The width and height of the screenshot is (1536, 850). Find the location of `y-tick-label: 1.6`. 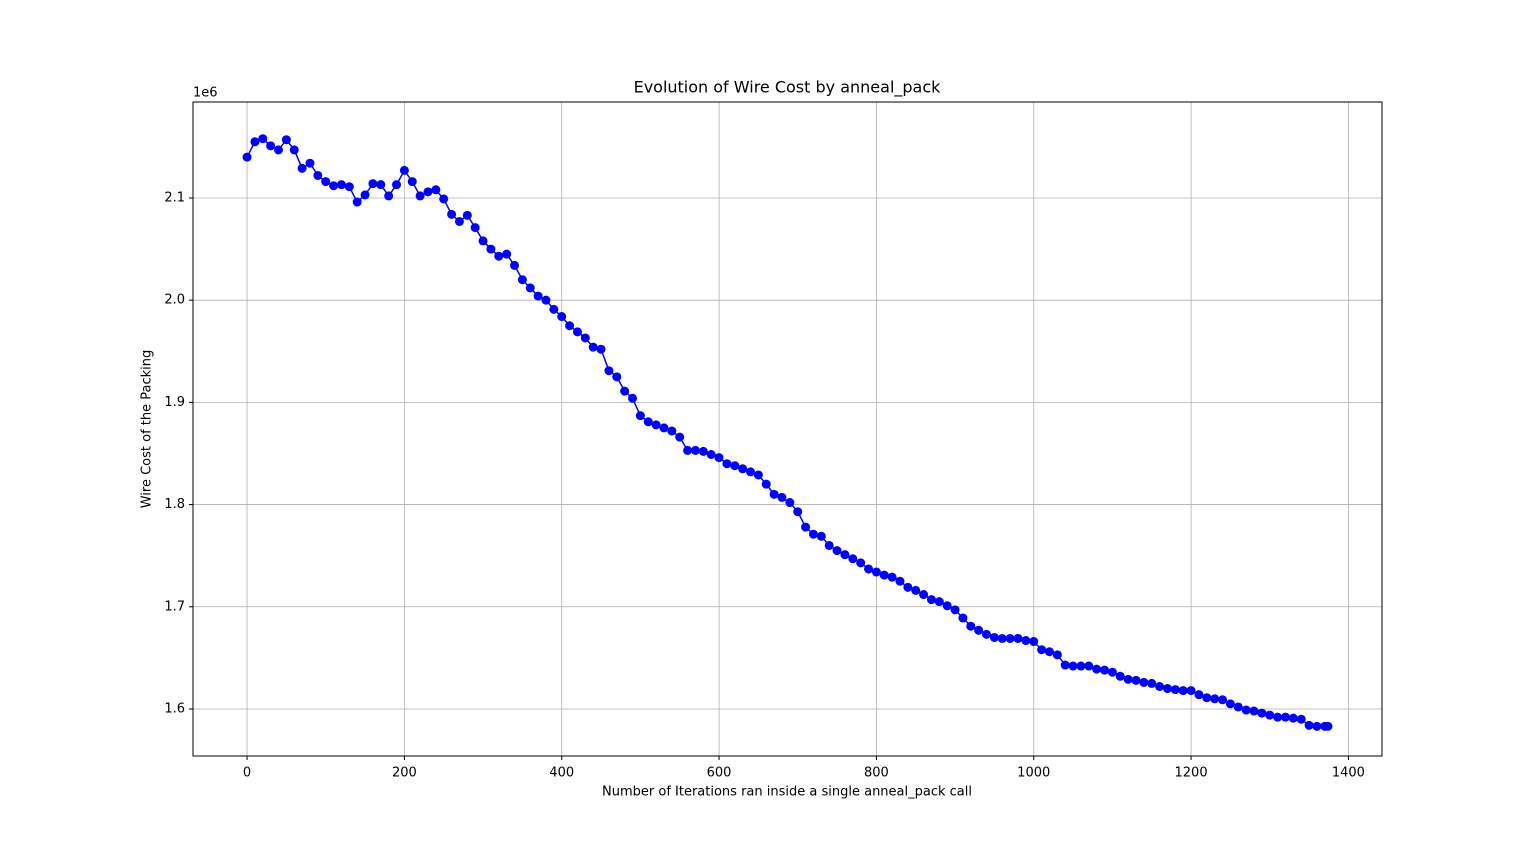

y-tick-label: 1.6 is located at coordinates (174, 708).